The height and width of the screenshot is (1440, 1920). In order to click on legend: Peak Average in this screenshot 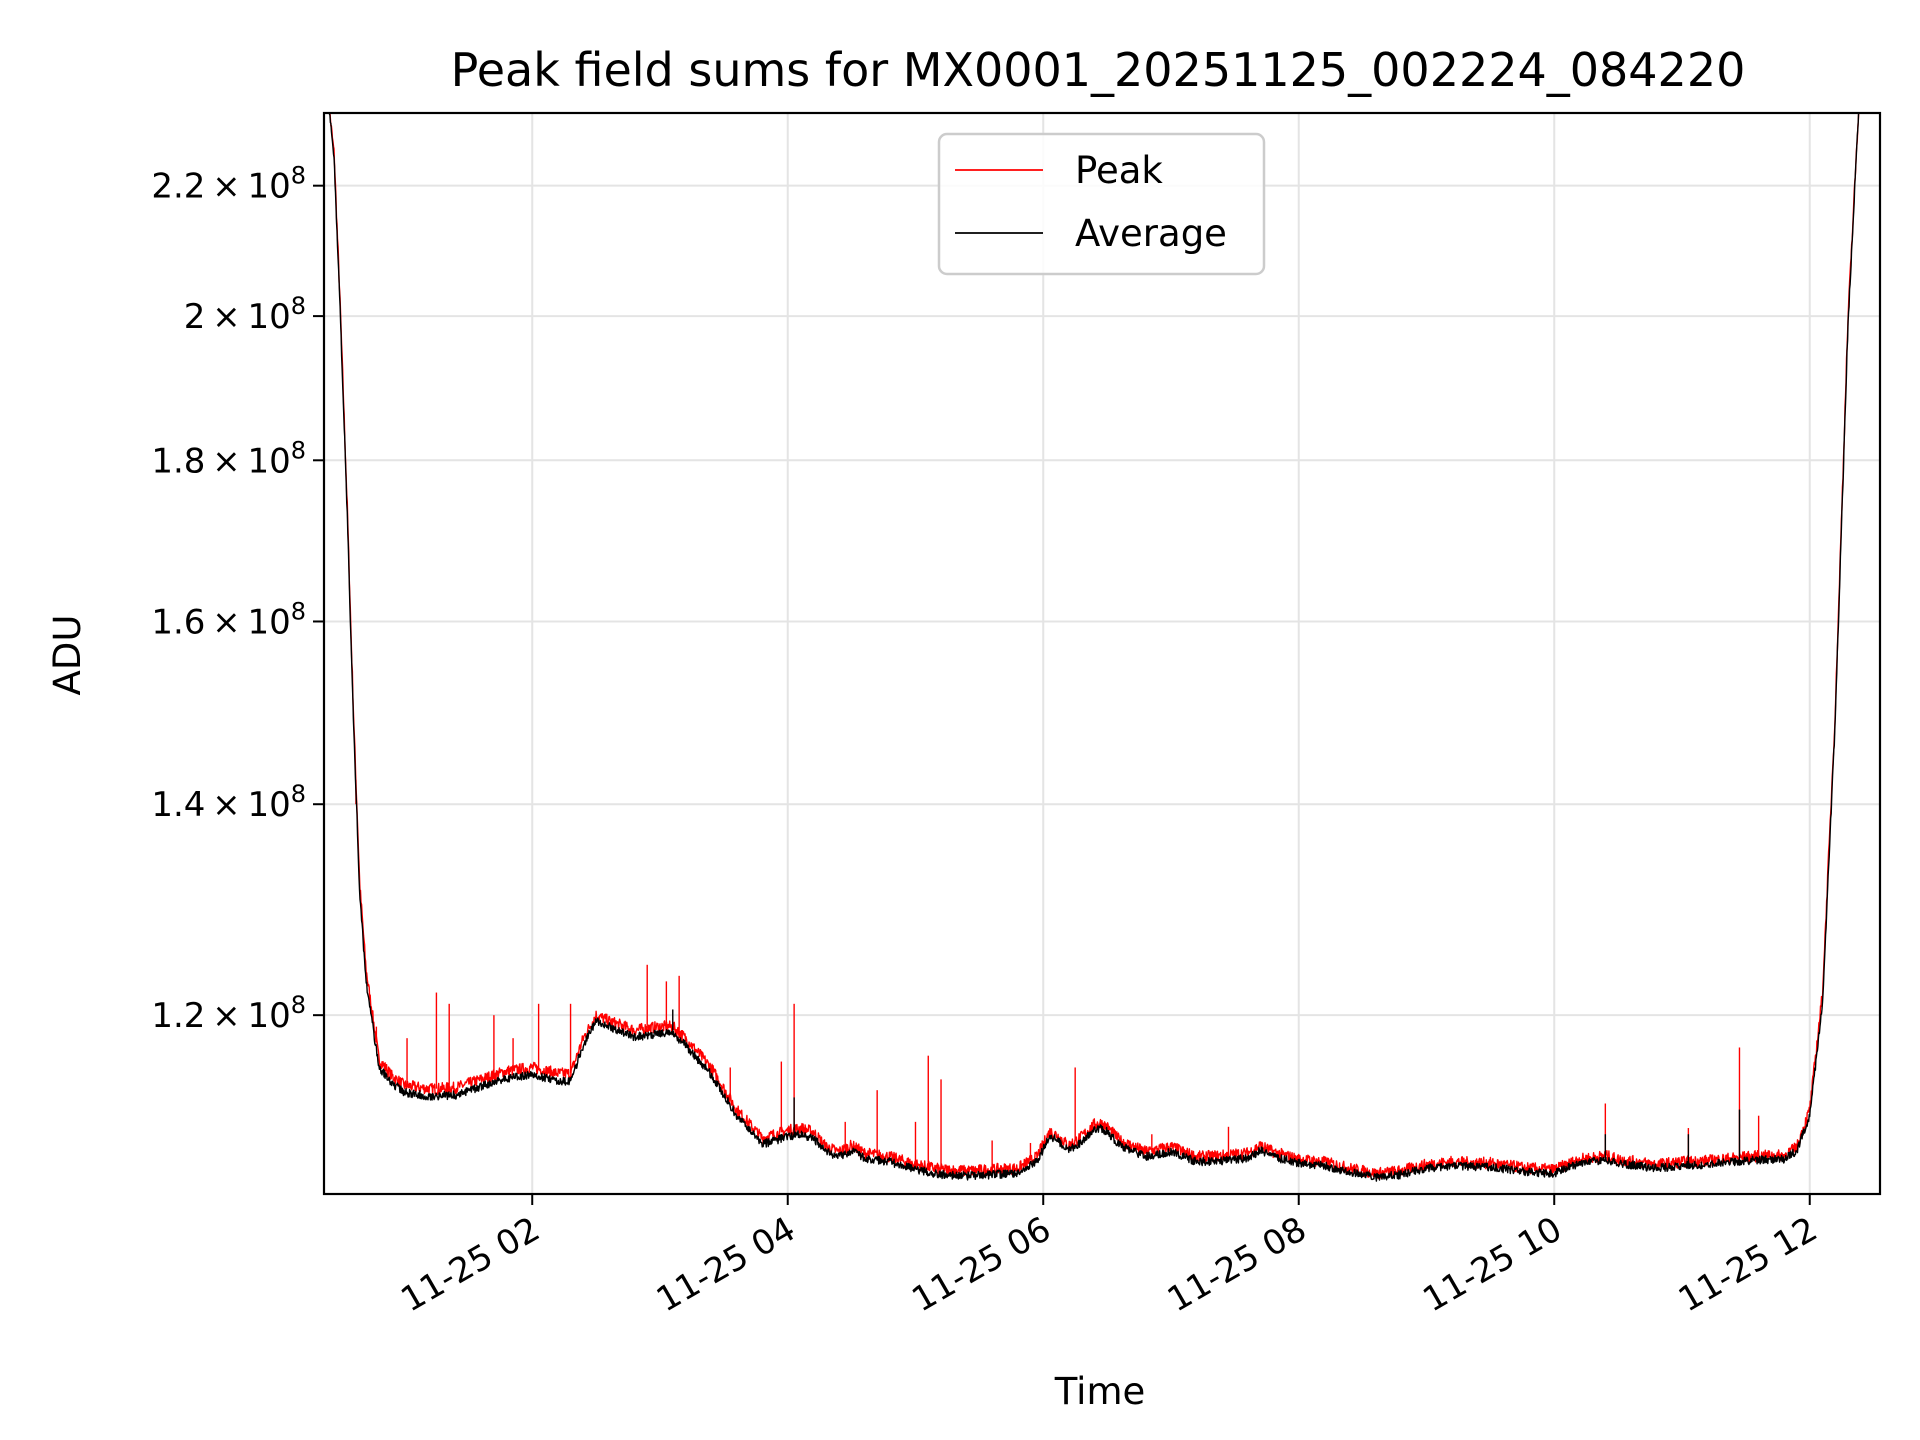, I will do `click(1101, 204)`.